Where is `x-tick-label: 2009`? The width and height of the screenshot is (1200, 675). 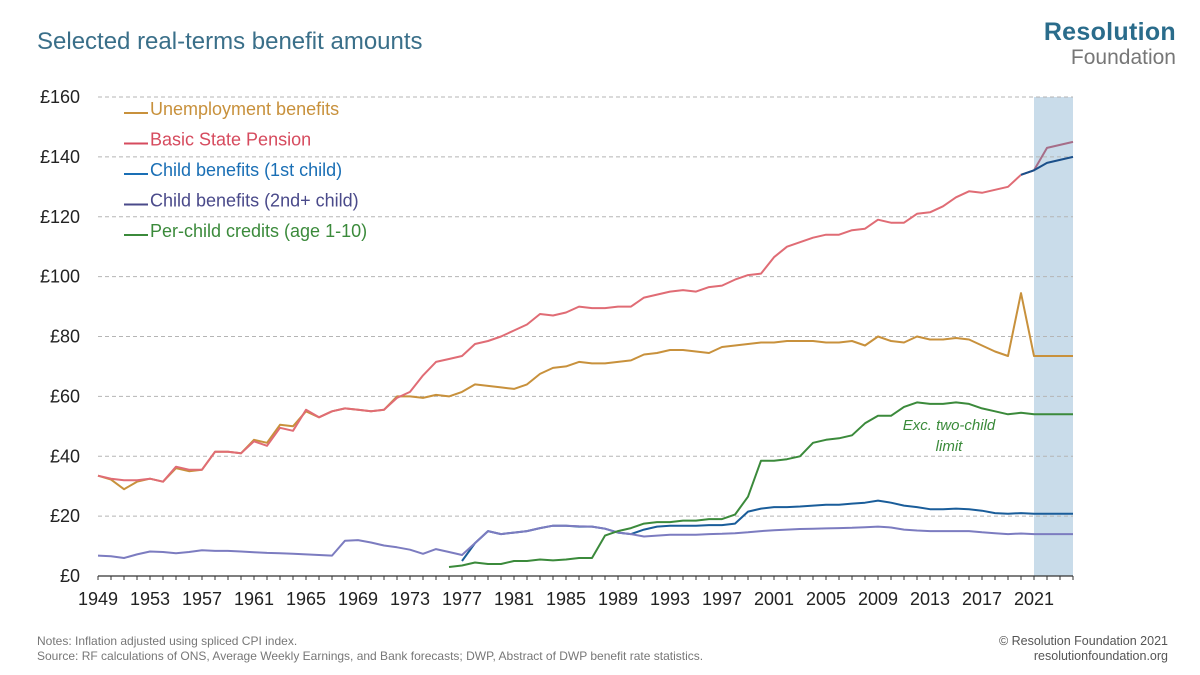
x-tick-label: 2009 is located at coordinates (878, 599).